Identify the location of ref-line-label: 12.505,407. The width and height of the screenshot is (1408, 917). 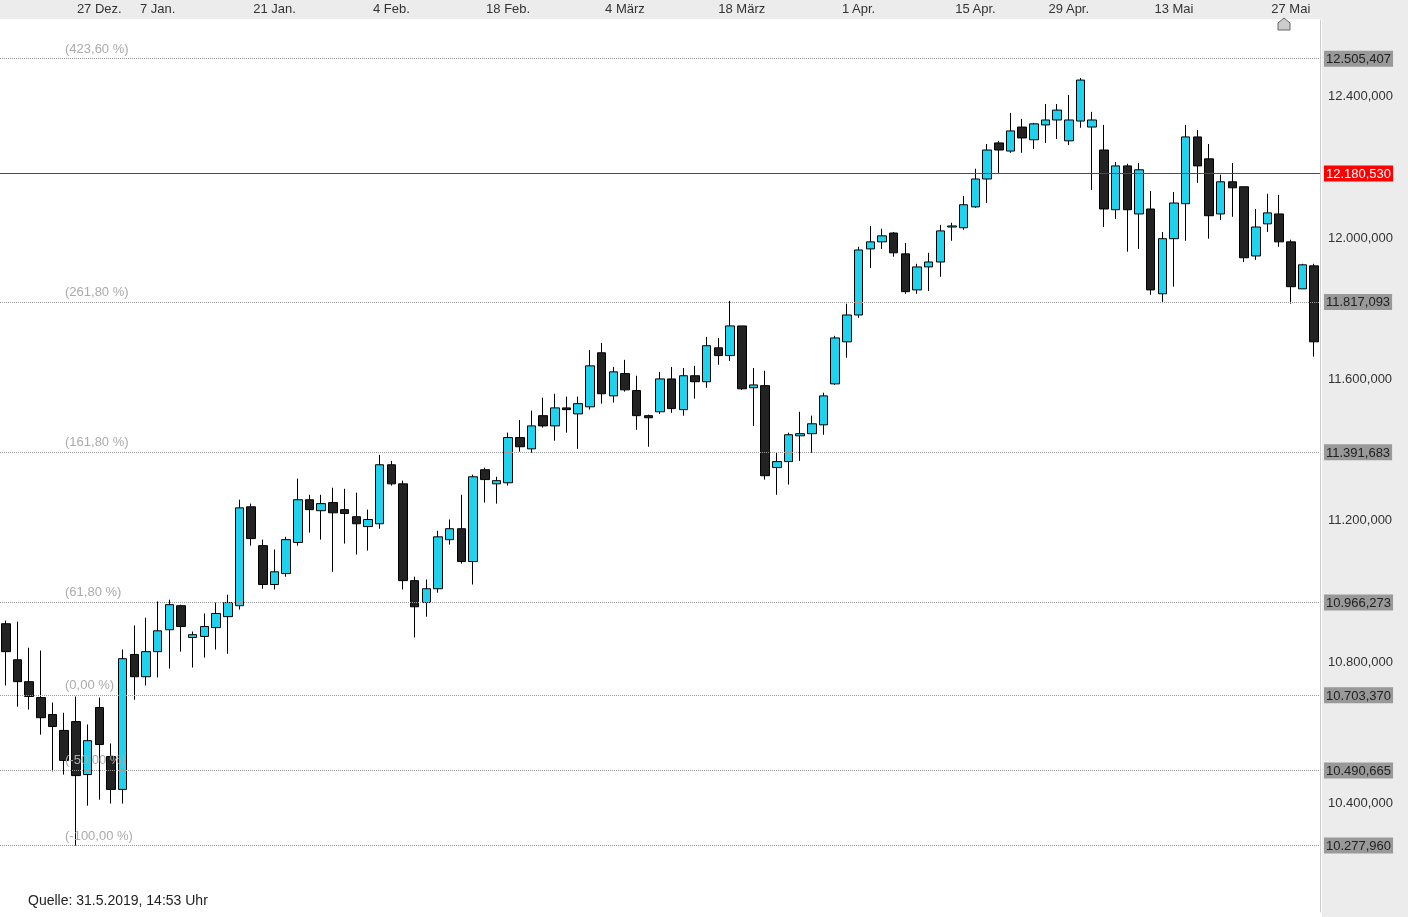
(1359, 59).